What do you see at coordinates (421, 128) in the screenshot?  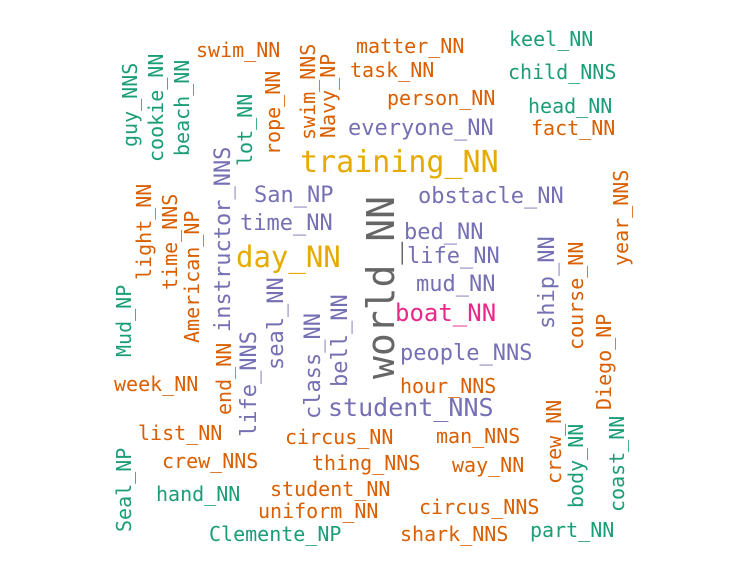 I see `word-everyone-nn: everyone_NN` at bounding box center [421, 128].